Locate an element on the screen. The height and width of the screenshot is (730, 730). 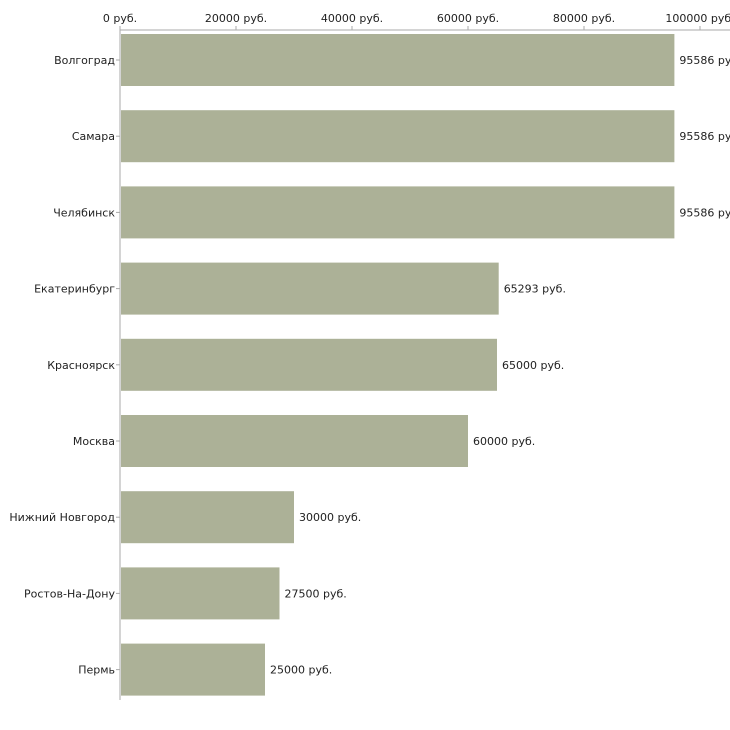
category-label: Нижний Новгород is located at coordinates (62, 517).